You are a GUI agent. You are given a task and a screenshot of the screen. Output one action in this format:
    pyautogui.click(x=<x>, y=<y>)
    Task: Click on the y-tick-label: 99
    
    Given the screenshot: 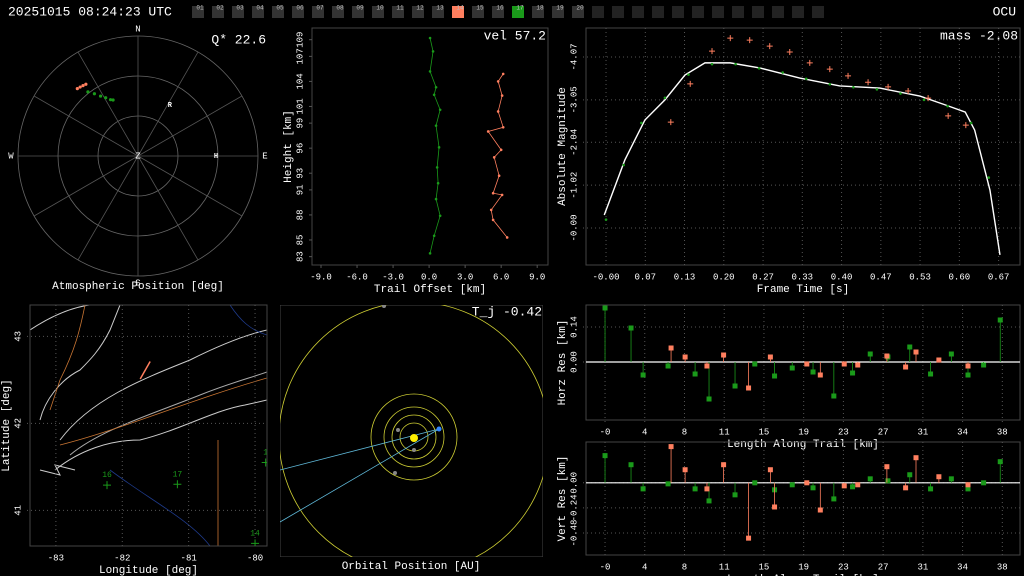 What is the action you would take?
    pyautogui.click(x=300, y=123)
    